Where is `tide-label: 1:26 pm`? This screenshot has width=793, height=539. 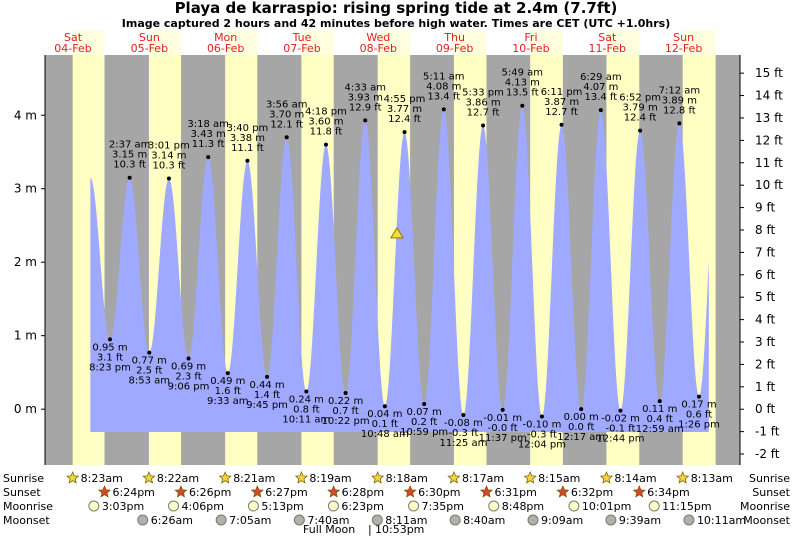 tide-label: 1:26 pm is located at coordinates (699, 425).